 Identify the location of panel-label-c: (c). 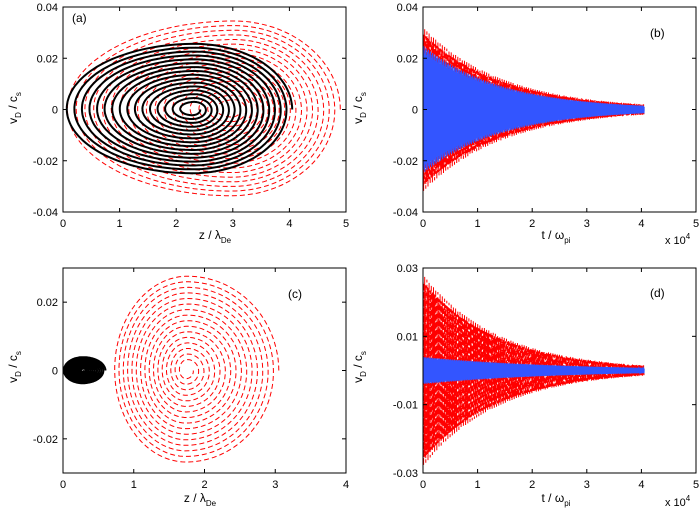
(295, 294).